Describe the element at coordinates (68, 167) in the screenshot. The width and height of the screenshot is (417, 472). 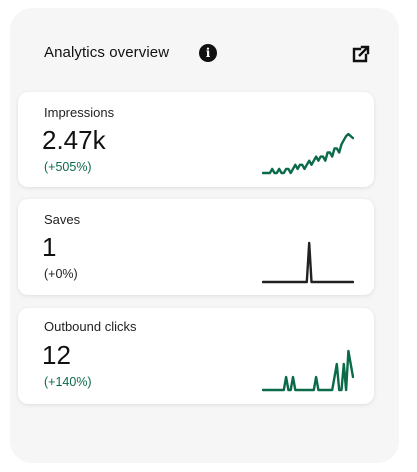
I see `metric-change: (+505%)` at that location.